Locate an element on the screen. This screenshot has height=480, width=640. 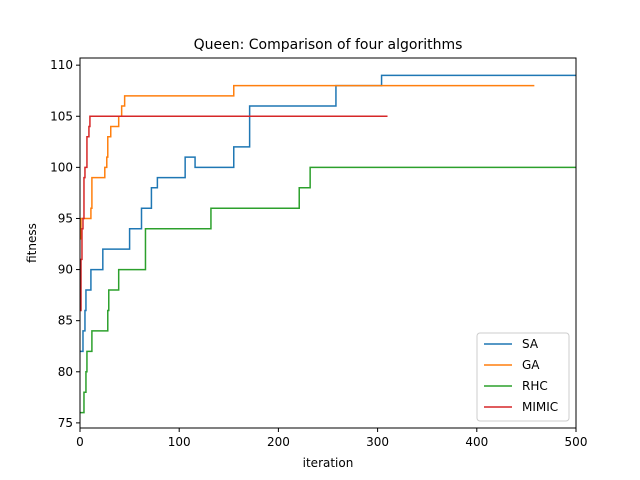
legend: SA GA RHC MIMIC is located at coordinates (523, 377).